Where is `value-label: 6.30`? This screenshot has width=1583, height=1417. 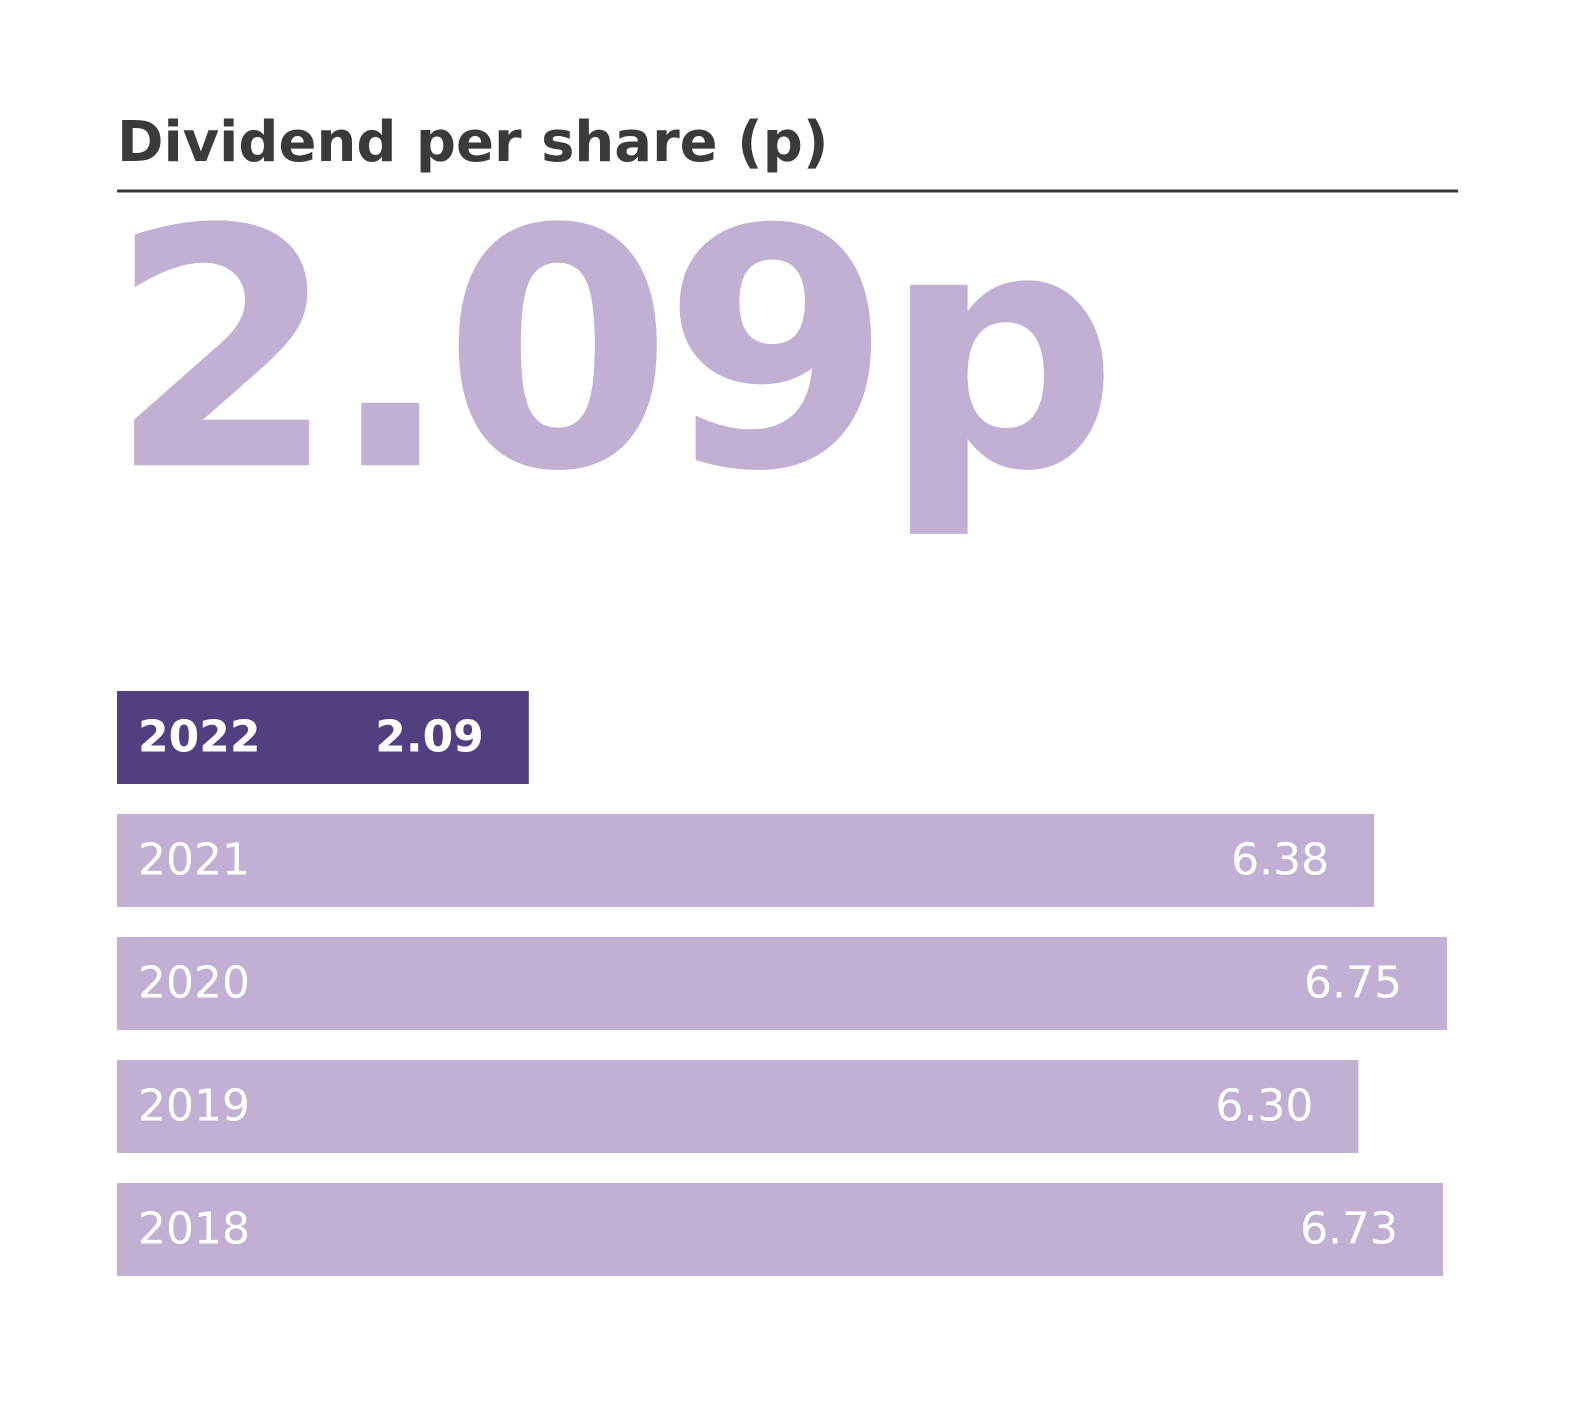 value-label: 6.30 is located at coordinates (1264, 1106).